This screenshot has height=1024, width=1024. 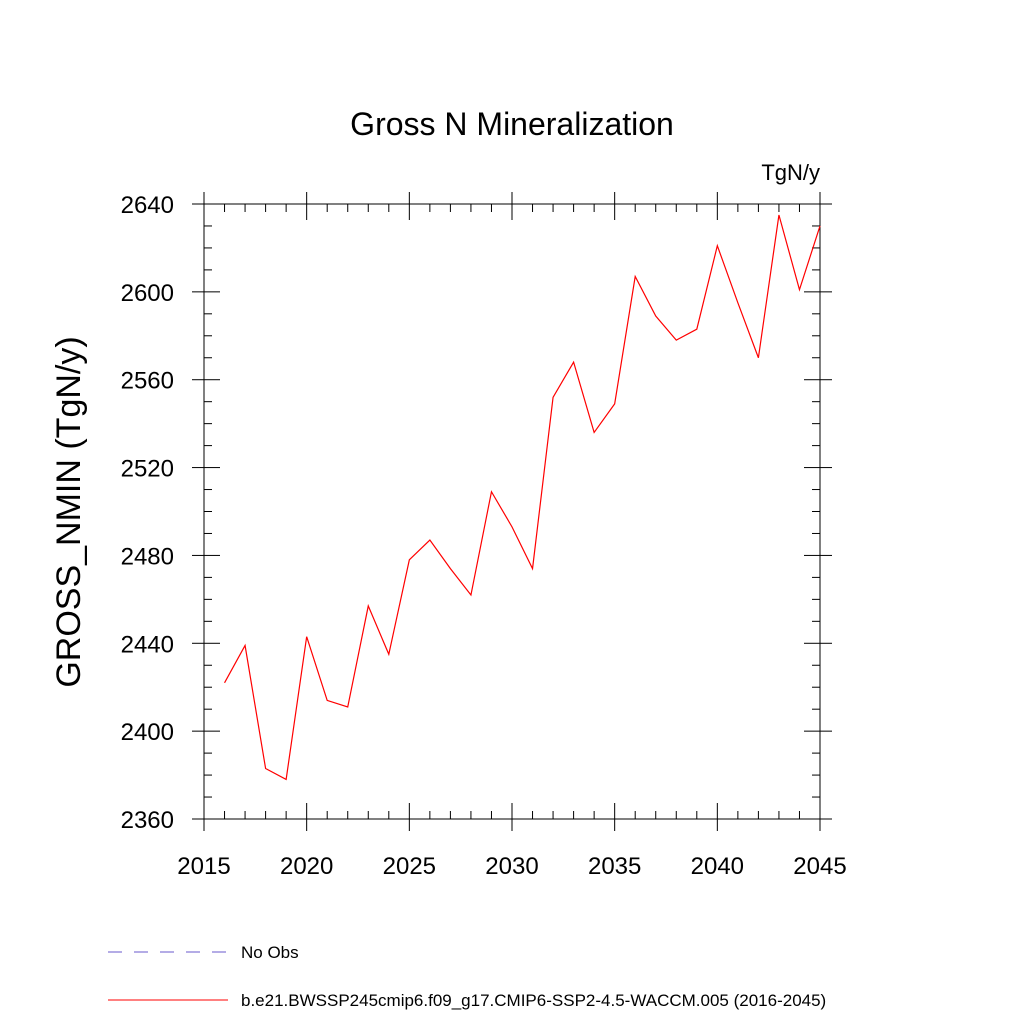 What do you see at coordinates (147, 732) in the screenshot?
I see `y-tick-label: 2400` at bounding box center [147, 732].